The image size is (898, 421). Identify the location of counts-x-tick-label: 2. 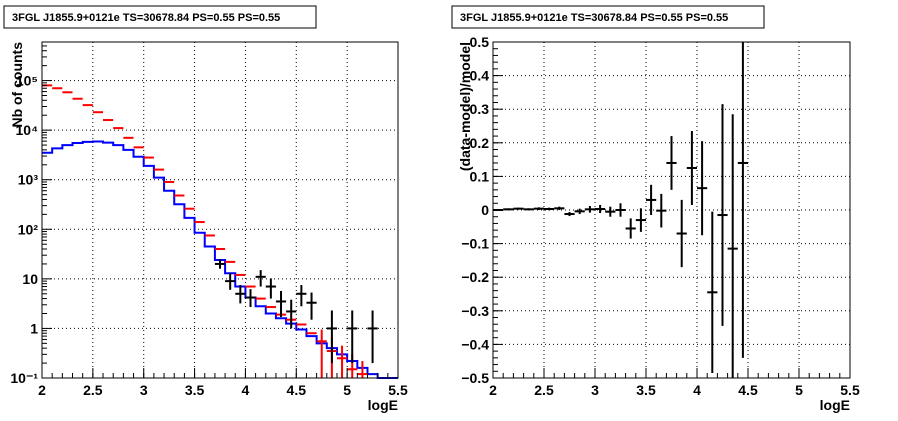
(42, 390).